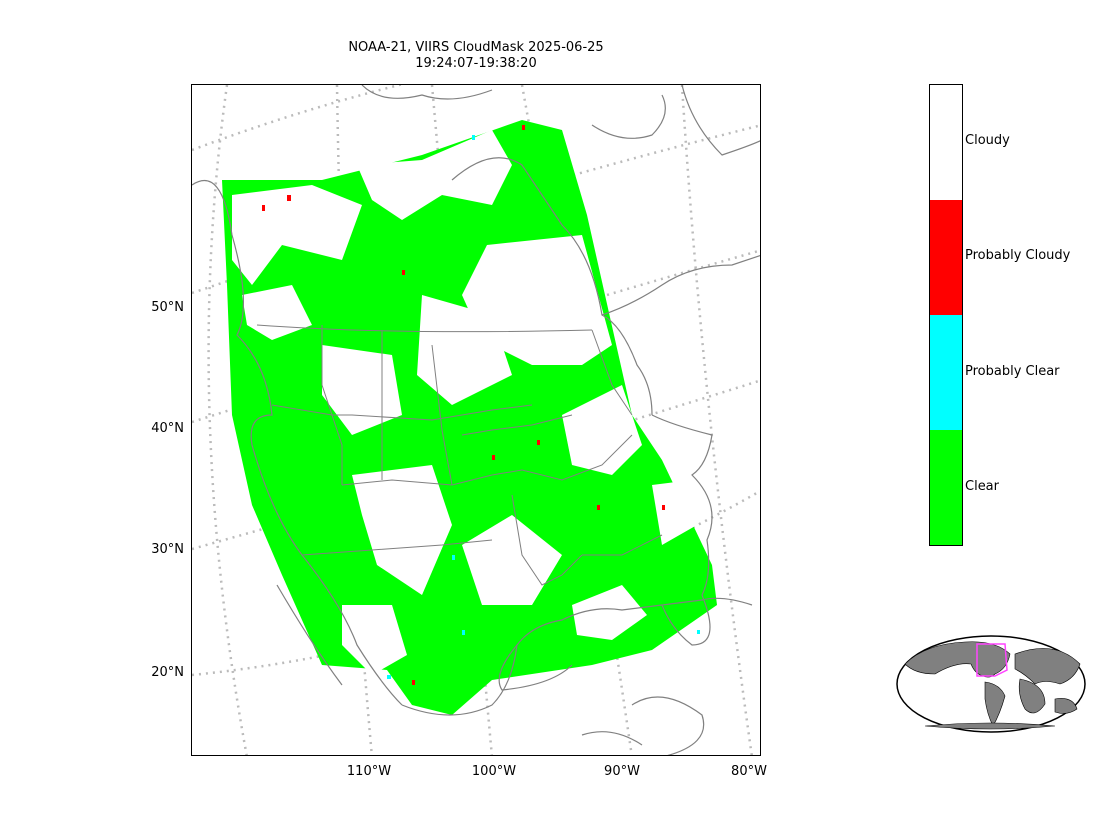 The height and width of the screenshot is (840, 1120). What do you see at coordinates (167, 428) in the screenshot?
I see `lat-label-40: 40°N` at bounding box center [167, 428].